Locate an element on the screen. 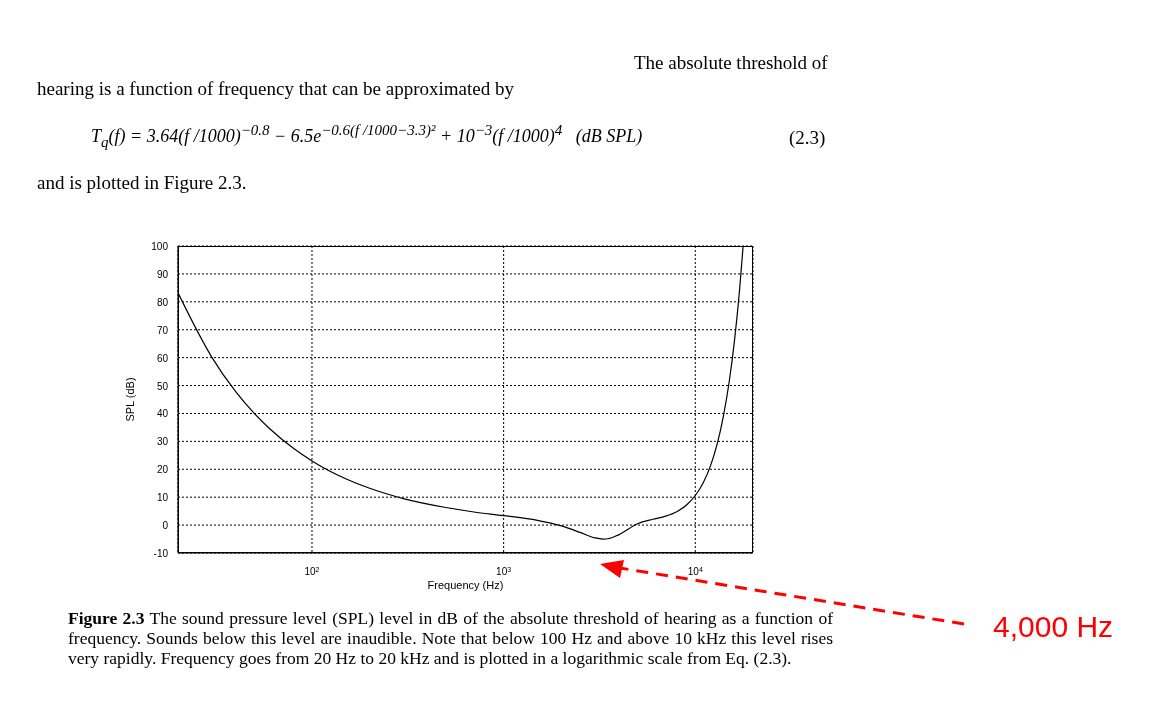 Image resolution: width=1159 pixels, height=713 pixels. y-tick-label: 70 is located at coordinates (162, 330).